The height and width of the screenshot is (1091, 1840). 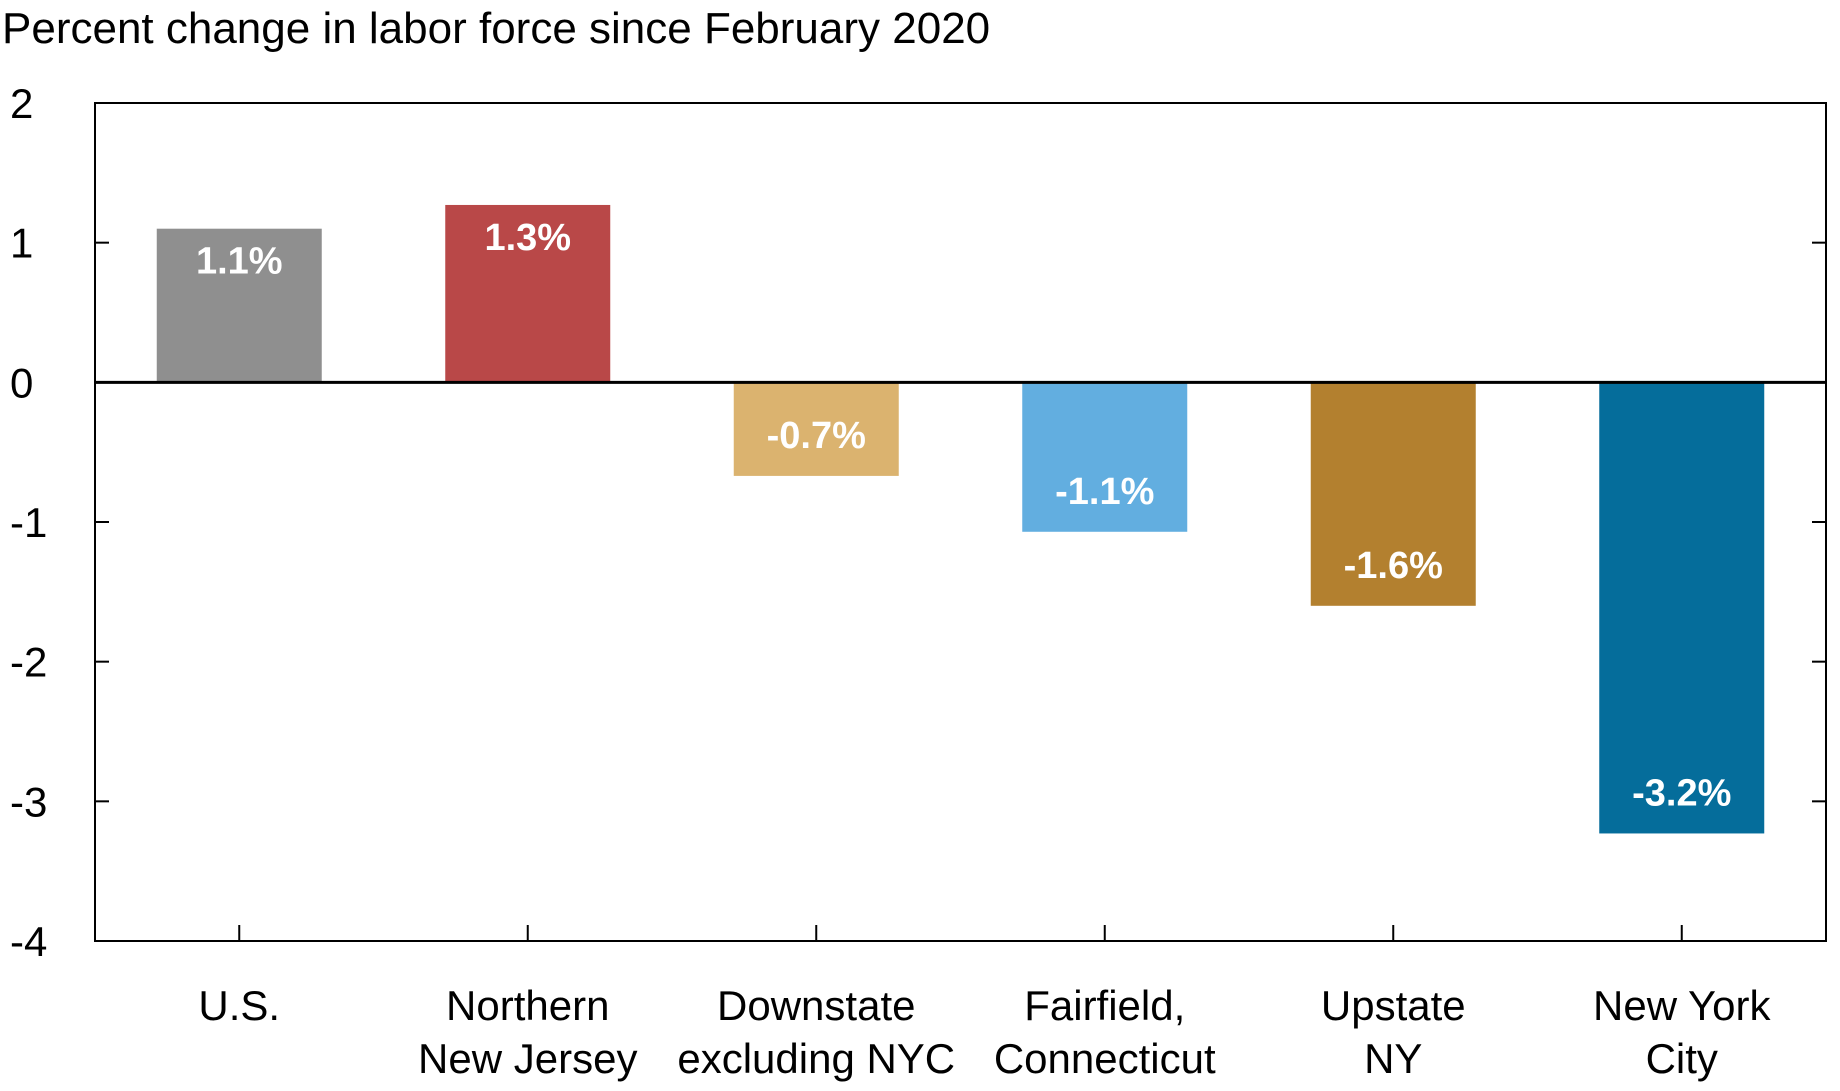 I want to click on category-label: Northern, so click(x=527, y=1005).